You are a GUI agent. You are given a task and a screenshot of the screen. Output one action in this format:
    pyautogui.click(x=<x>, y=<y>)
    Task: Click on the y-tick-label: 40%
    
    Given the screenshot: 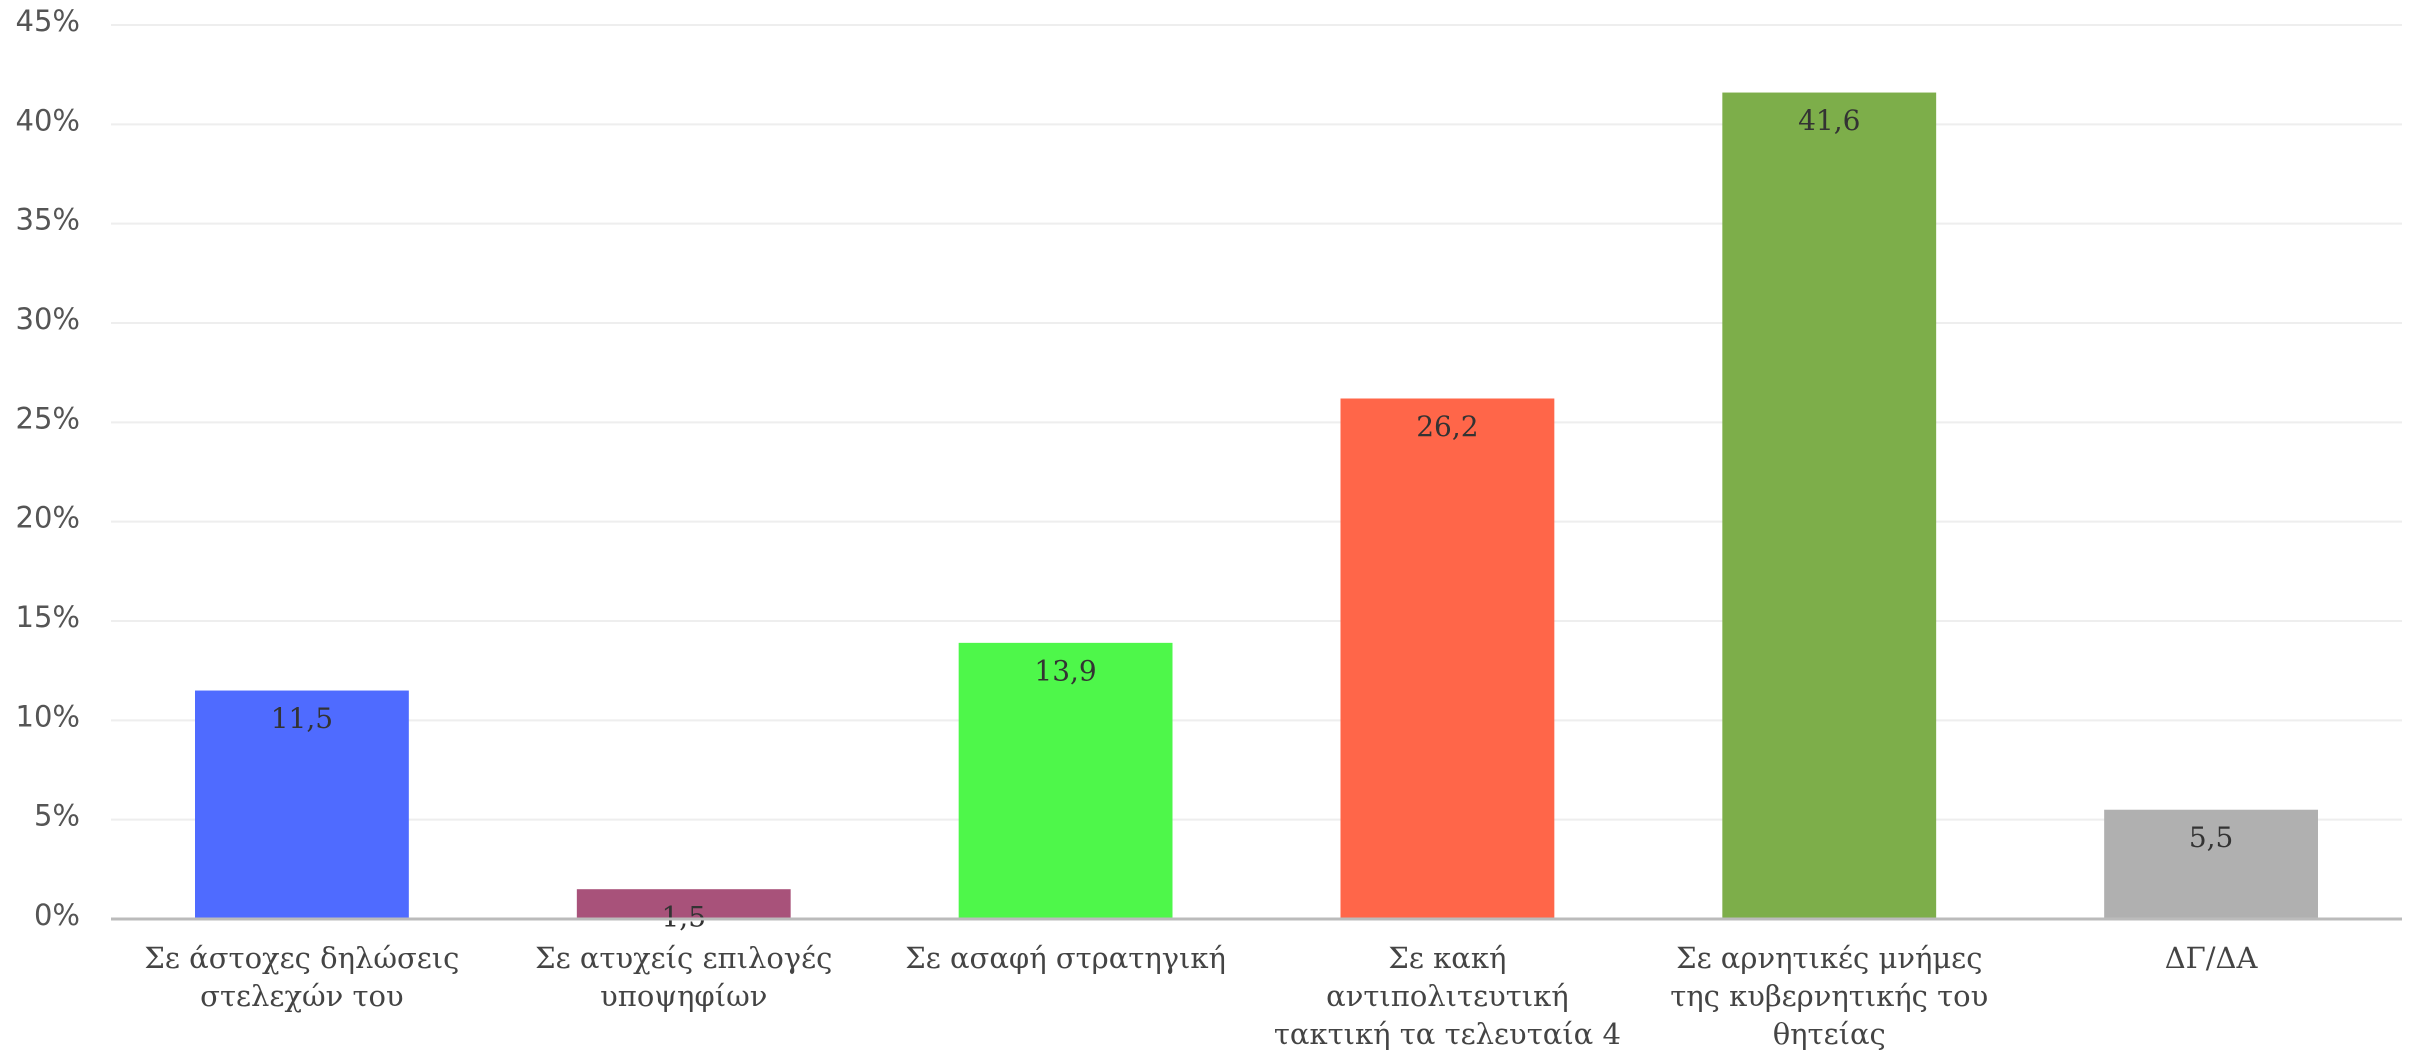 What is the action you would take?
    pyautogui.click(x=48, y=120)
    